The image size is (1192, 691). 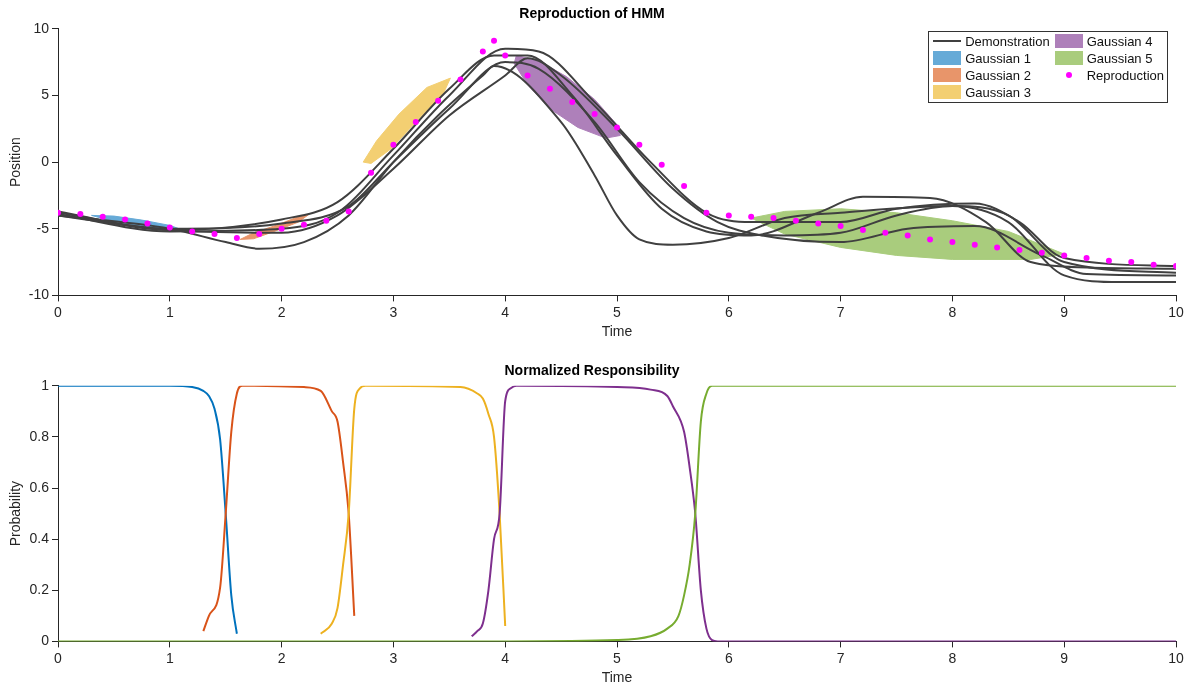 What do you see at coordinates (998, 58) in the screenshot?
I see `legend-label: Gaussian 1` at bounding box center [998, 58].